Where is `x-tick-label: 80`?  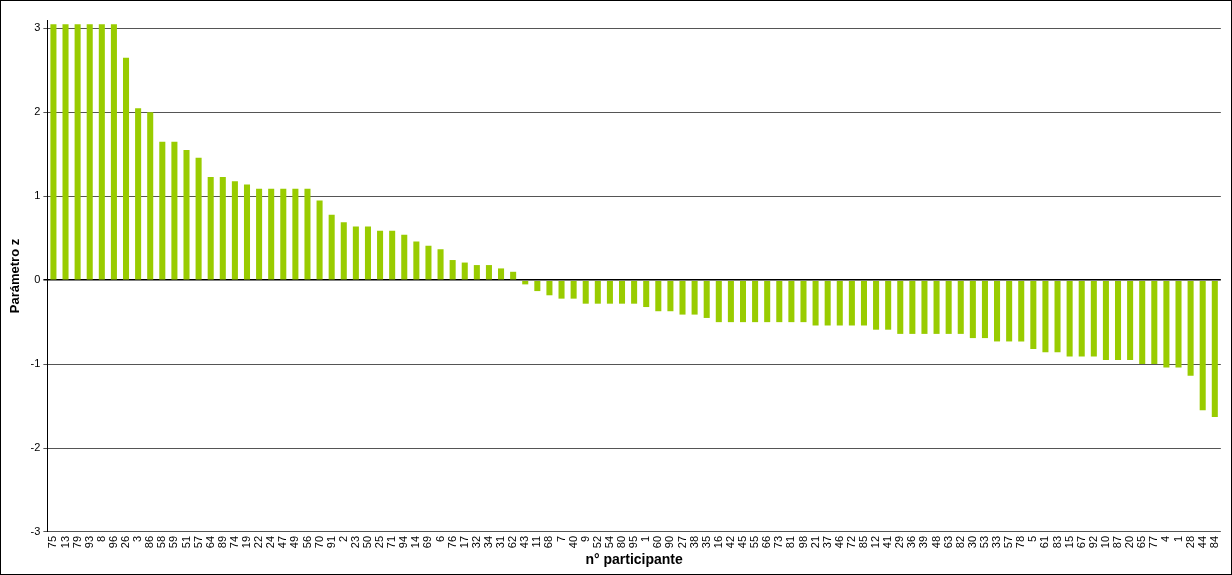 x-tick-label: 80 is located at coordinates (621, 542).